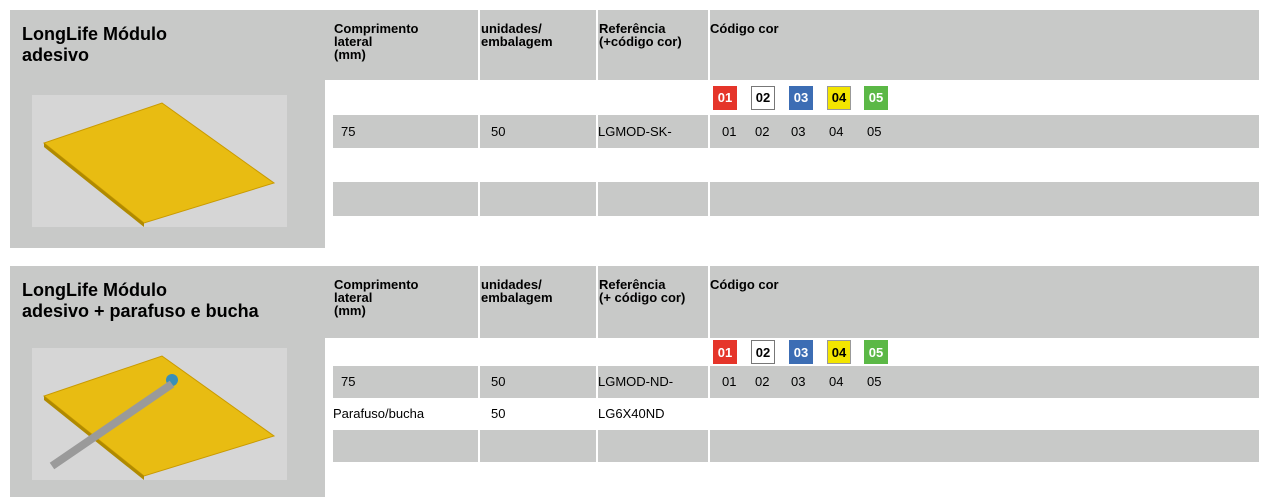  Describe the element at coordinates (631, 413) in the screenshot. I see `table-cell: LG6X40ND` at that location.